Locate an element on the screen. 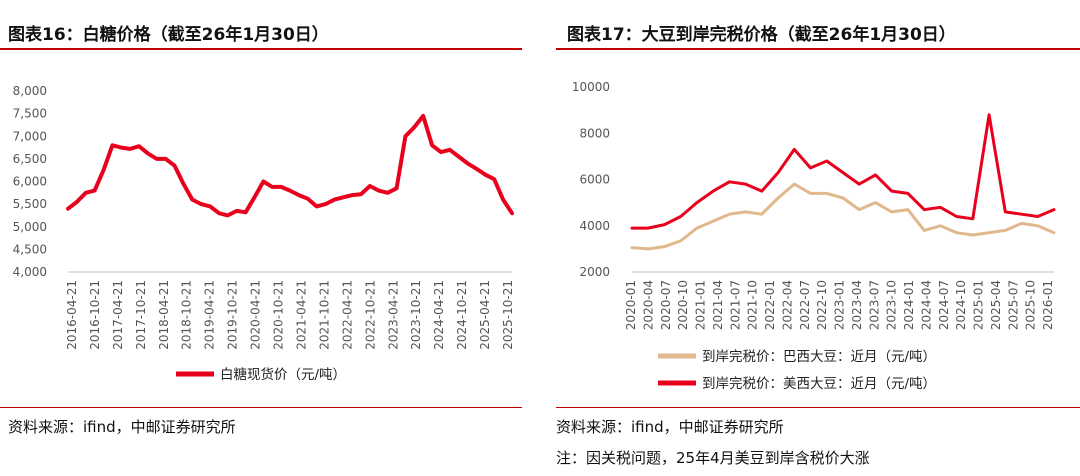  right-title-rule is located at coordinates (818, 49).